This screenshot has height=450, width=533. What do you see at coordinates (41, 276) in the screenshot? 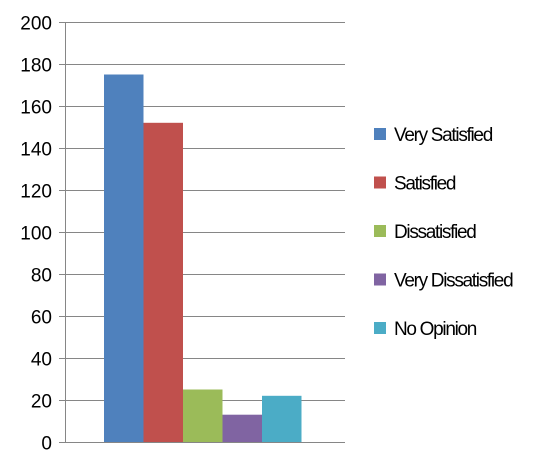
I see `y-tick-label-80: 80` at bounding box center [41, 276].